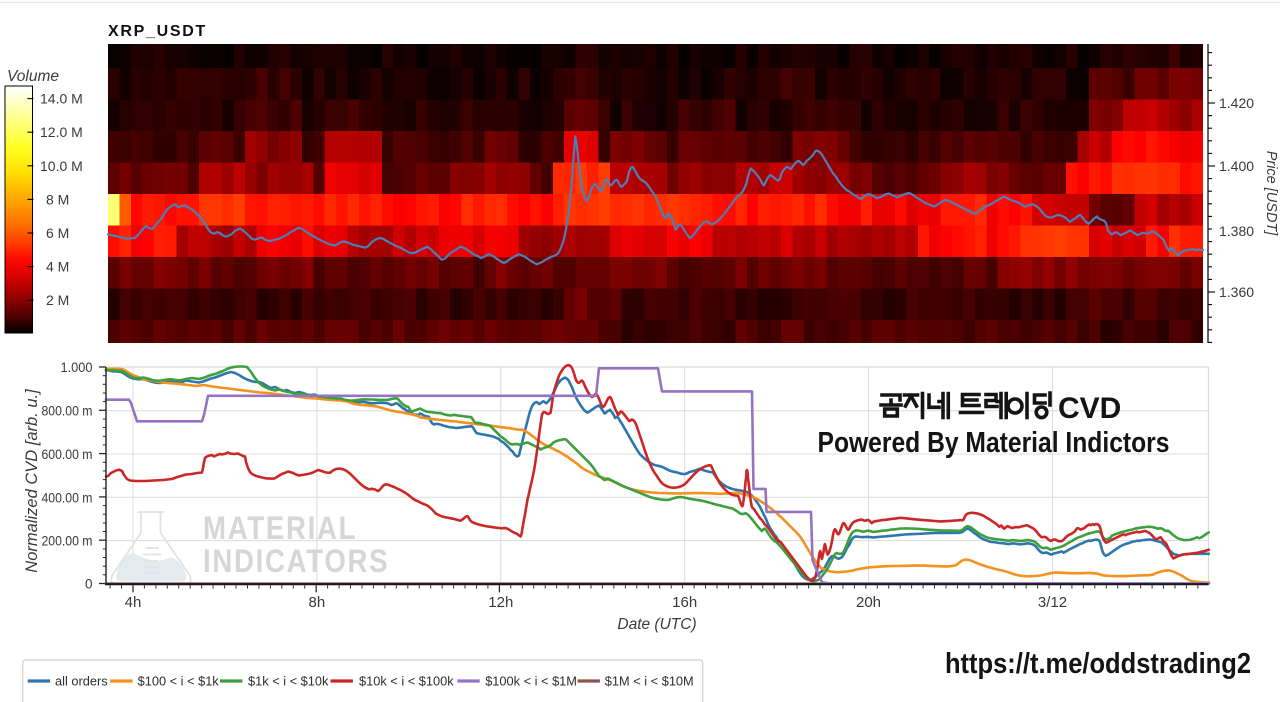 The height and width of the screenshot is (702, 1280). I want to click on svg-text: $10k < i < $100k, so click(406, 681).